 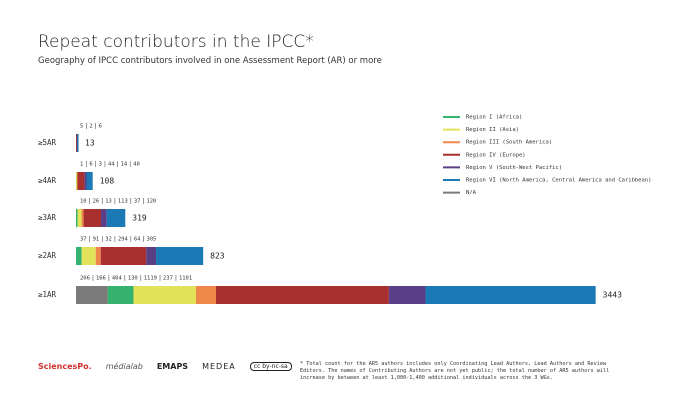 What do you see at coordinates (494, 118) in the screenshot?
I see `legend-label: Region I (Africa)` at bounding box center [494, 118].